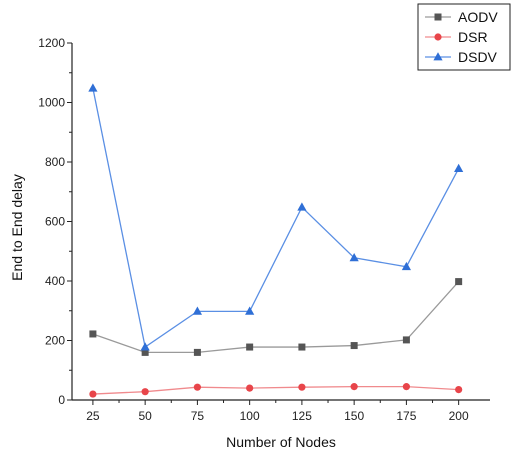 The image size is (514, 458). Describe the element at coordinates (145, 416) in the screenshot. I see `x-tick-label: 50` at that location.